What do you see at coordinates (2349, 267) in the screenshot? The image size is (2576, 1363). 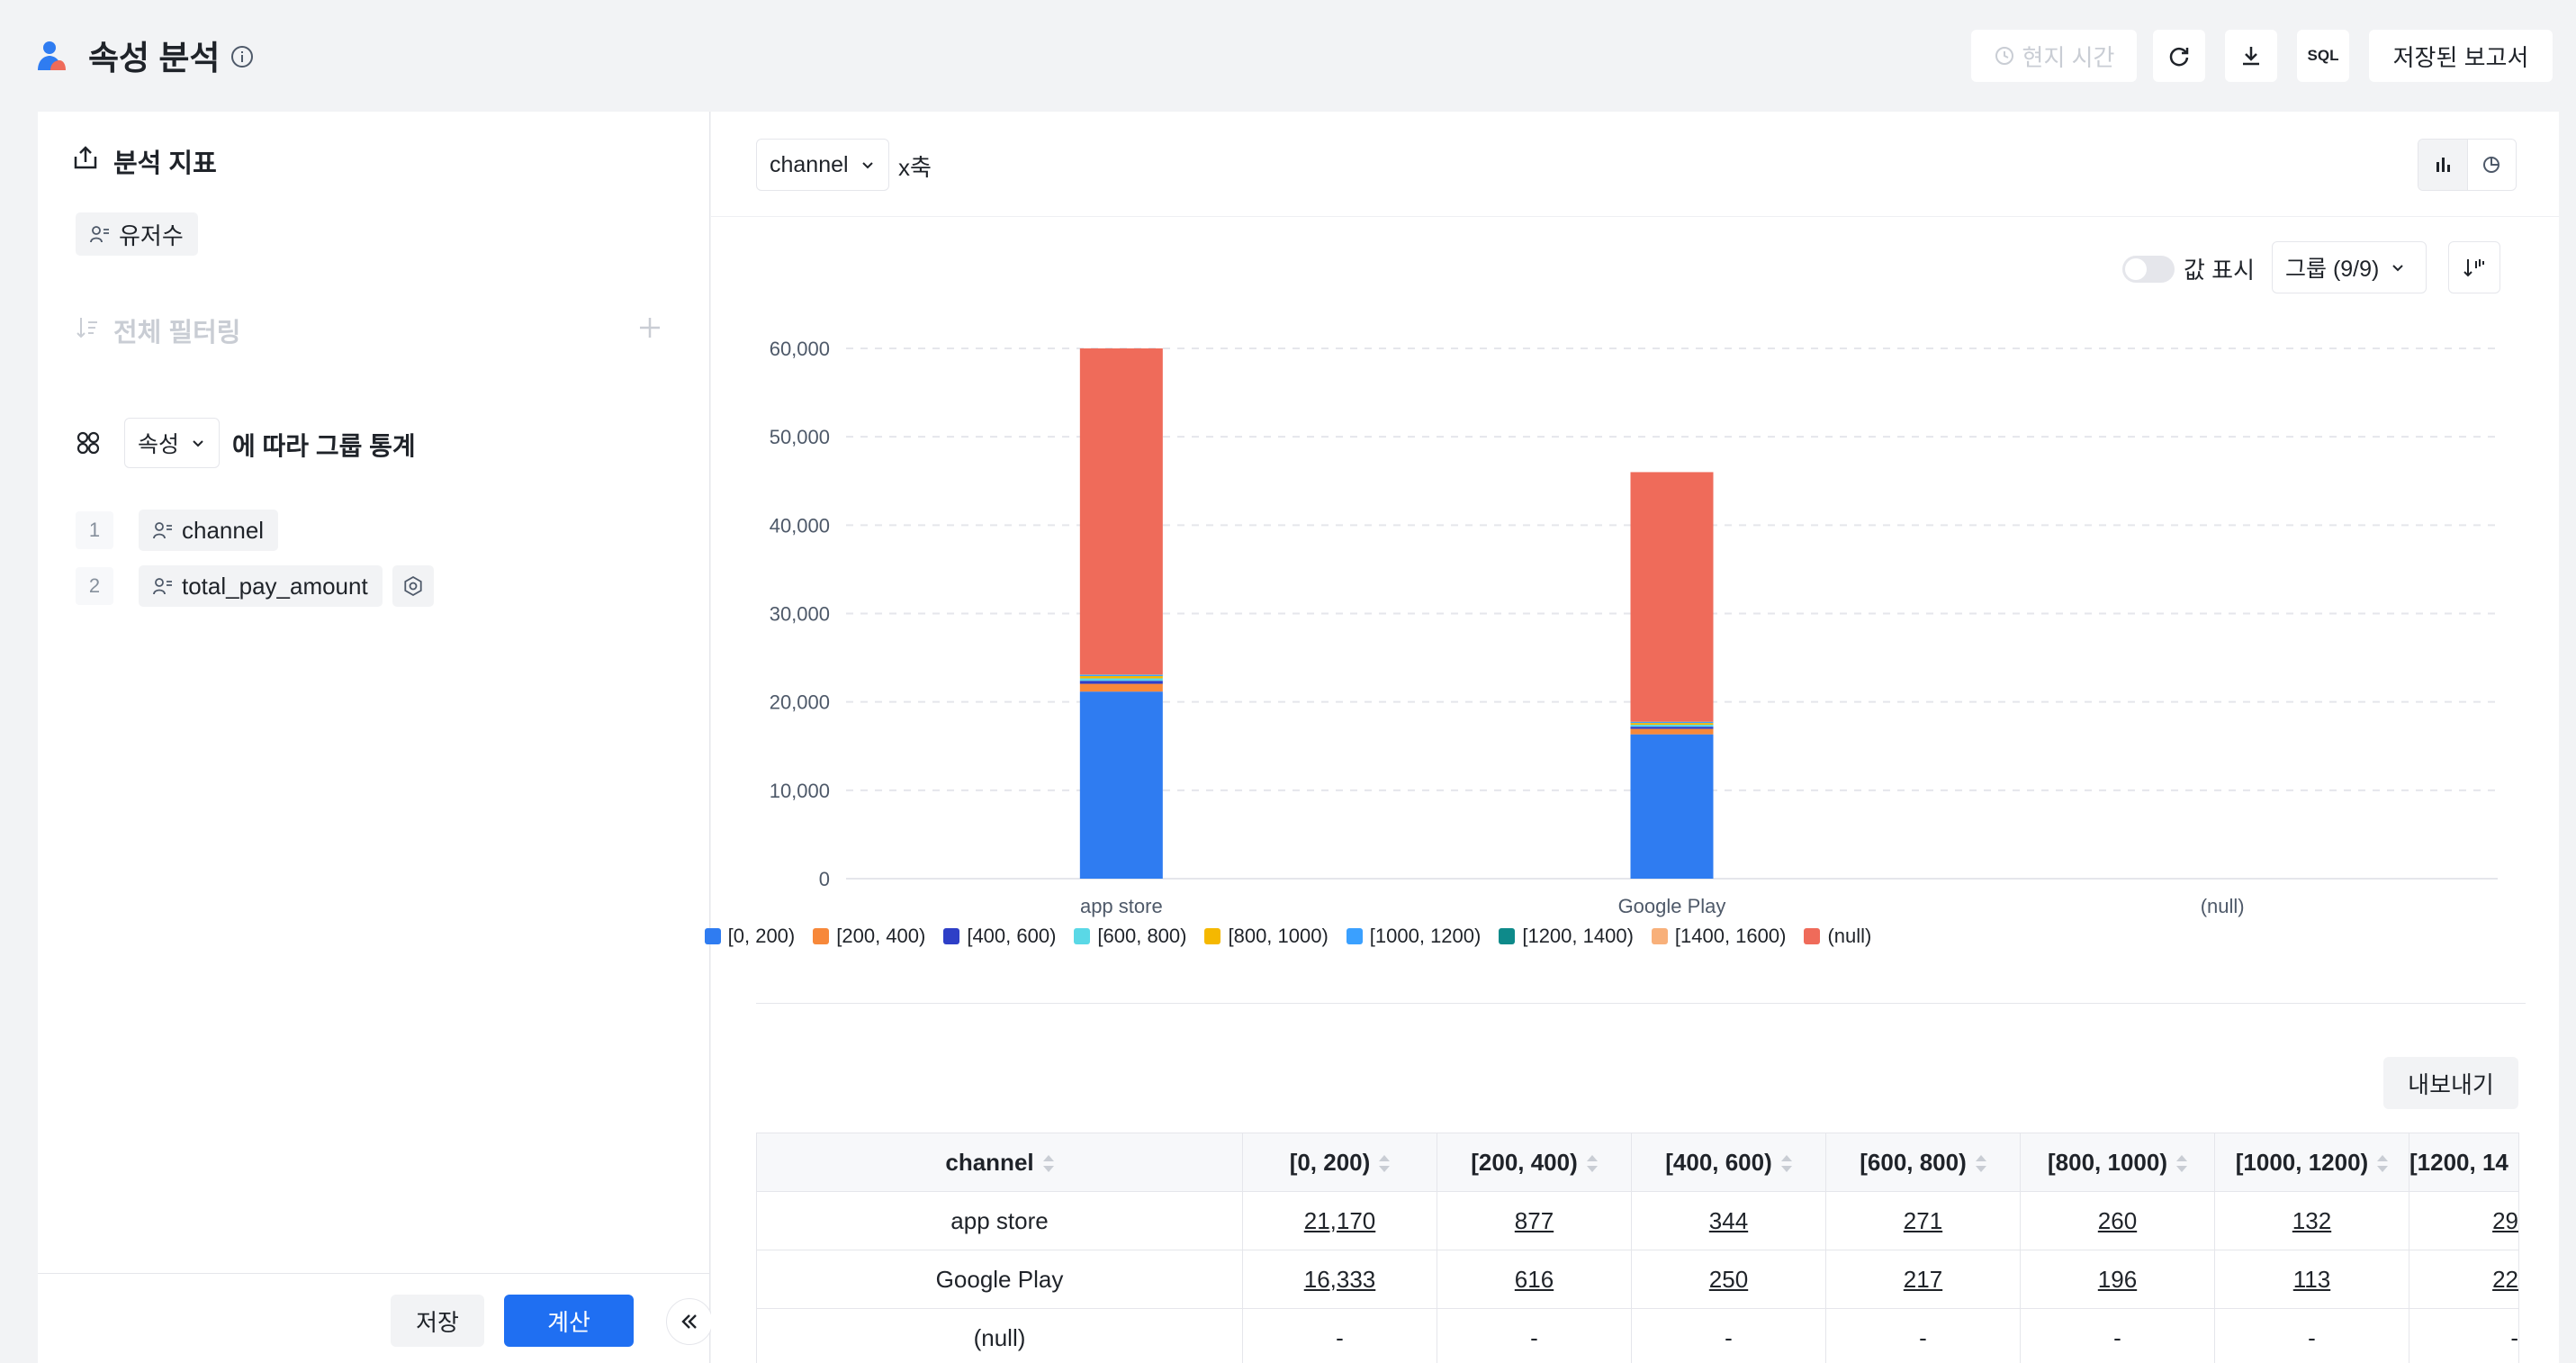 I see `group-filter-select: 그룹 (9/9)` at bounding box center [2349, 267].